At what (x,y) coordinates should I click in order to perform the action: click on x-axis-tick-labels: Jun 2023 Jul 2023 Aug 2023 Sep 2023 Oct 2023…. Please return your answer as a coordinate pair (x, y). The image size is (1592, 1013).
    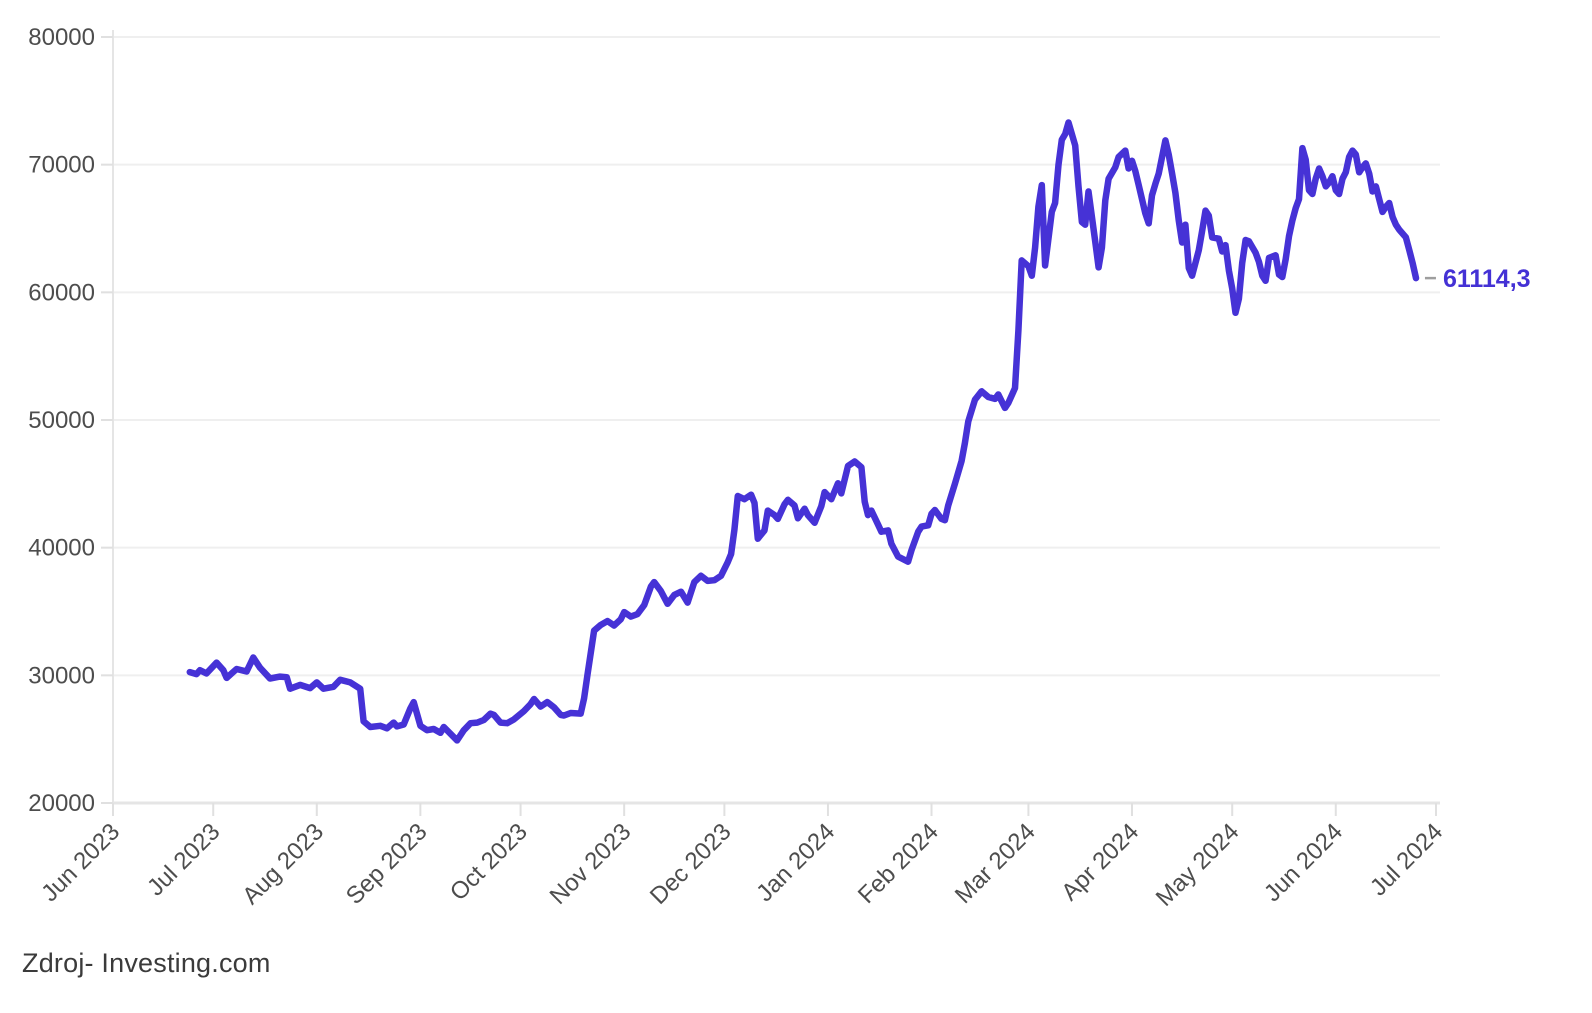
    Looking at the image, I should click on (742, 857).